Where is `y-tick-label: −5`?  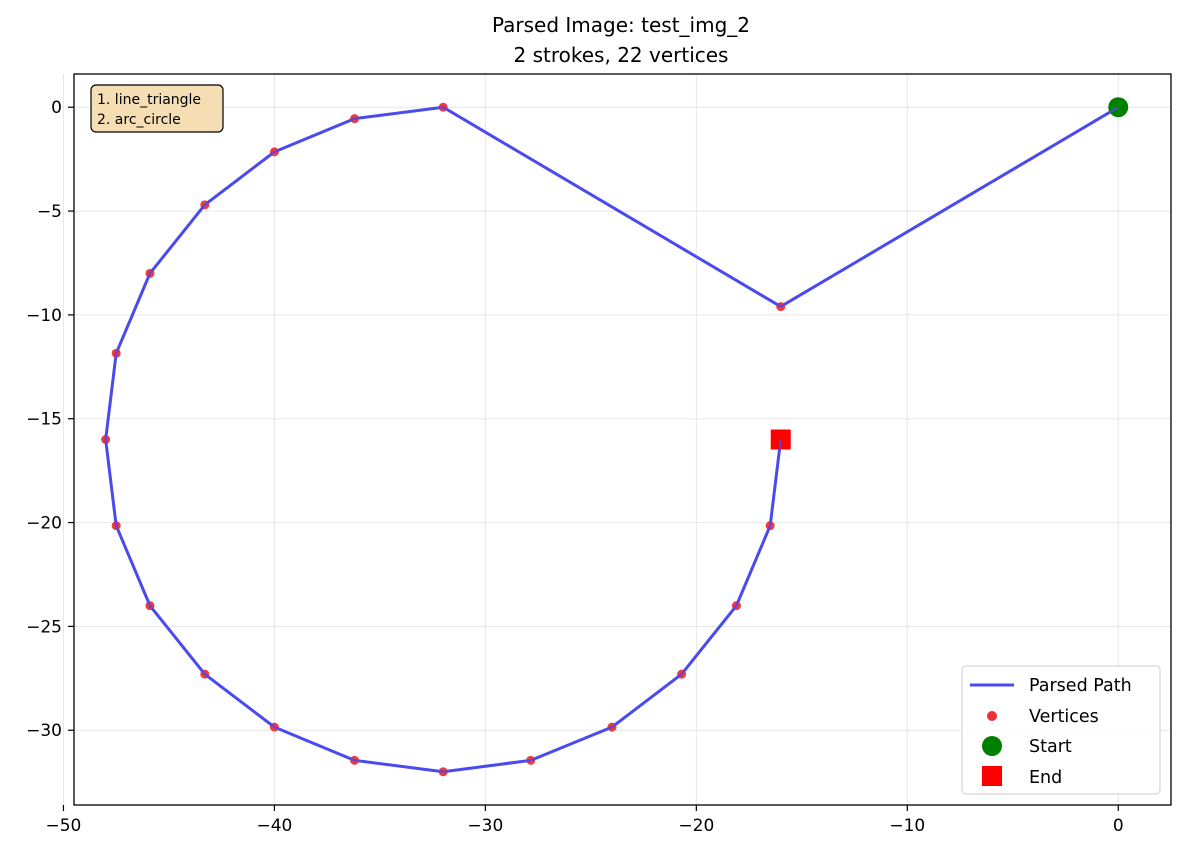
y-tick-label: −5 is located at coordinates (49, 212).